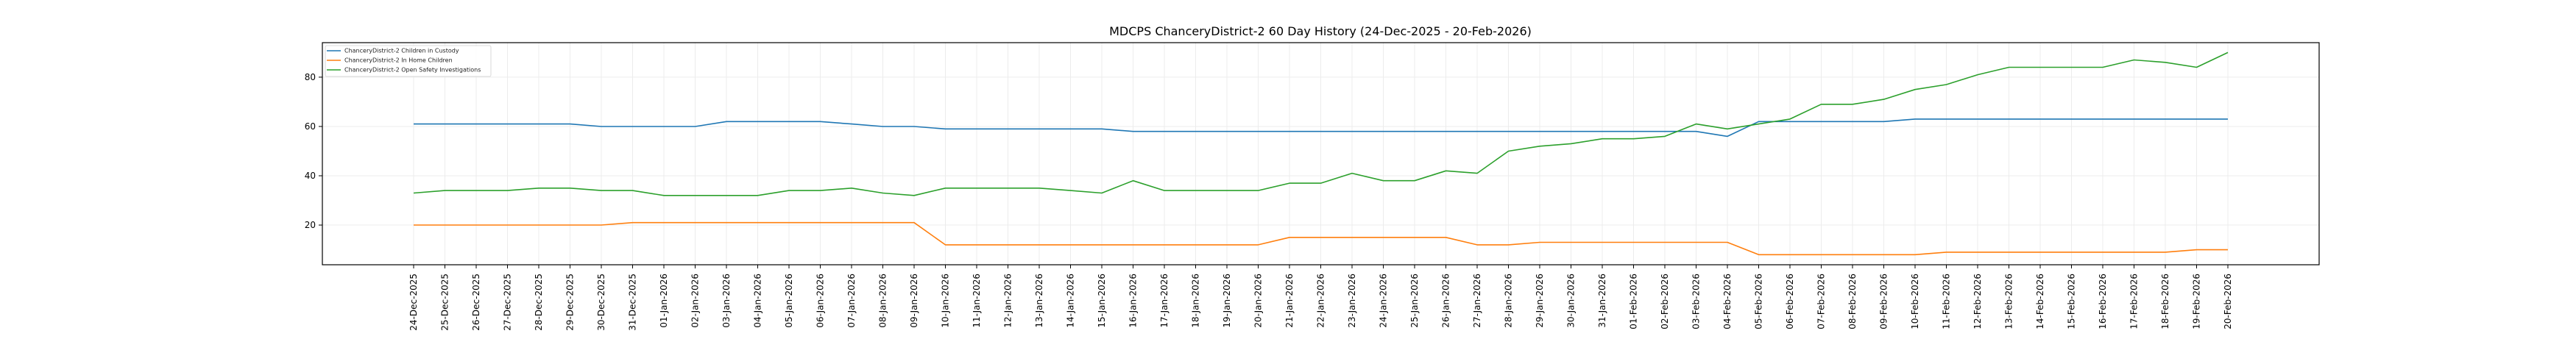 The image size is (2576, 353). Describe the element at coordinates (1321, 301) in the screenshot. I see `x-tick-label: 22-Jan-2026` at that location.